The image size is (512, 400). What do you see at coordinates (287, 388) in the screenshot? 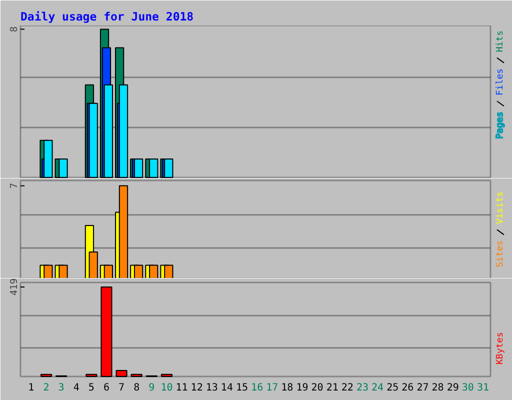
I see `x-tick-label: 18` at bounding box center [287, 388].